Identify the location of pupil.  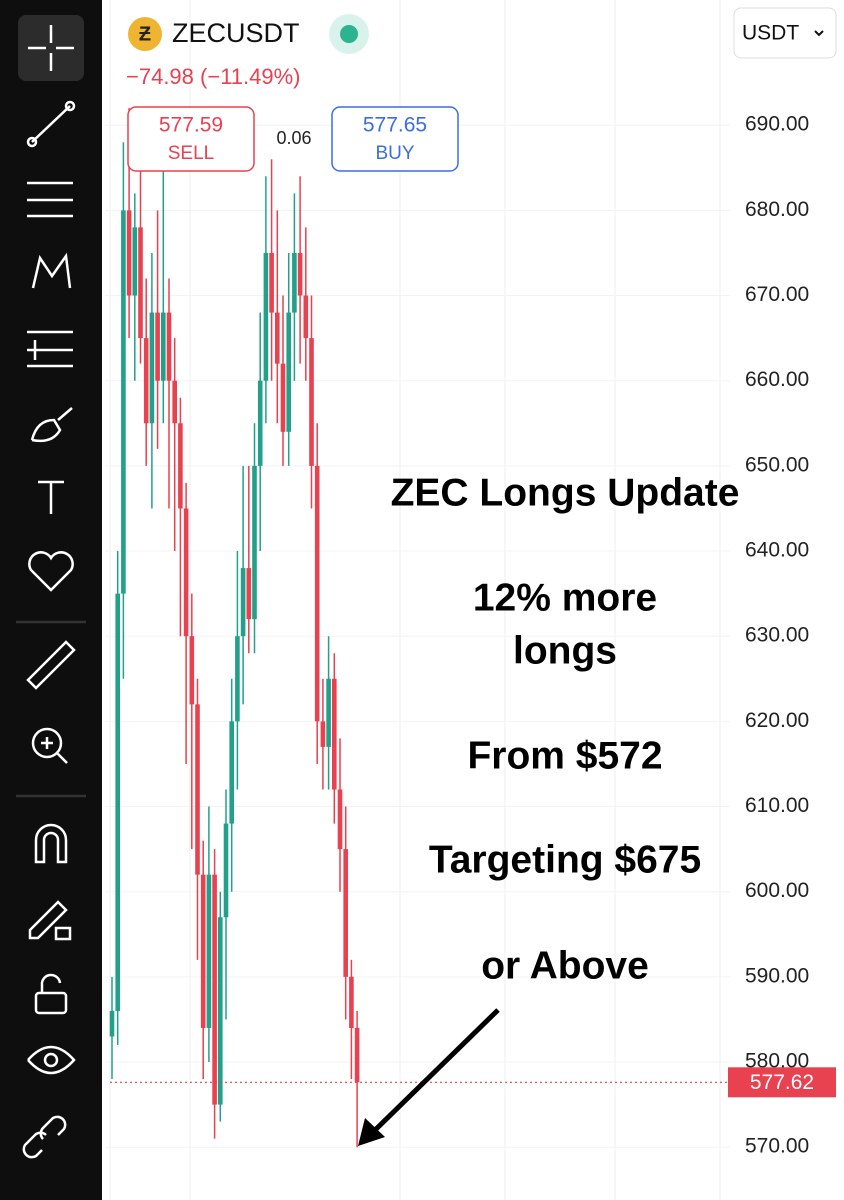
(51, 1060).